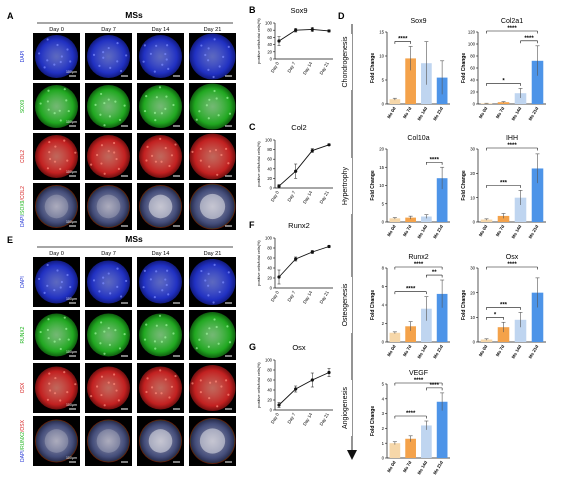 The height and width of the screenshot is (483, 562). Describe the element at coordinates (308, 68) in the screenshot. I see `x-tick-label: Day 14` at that location.